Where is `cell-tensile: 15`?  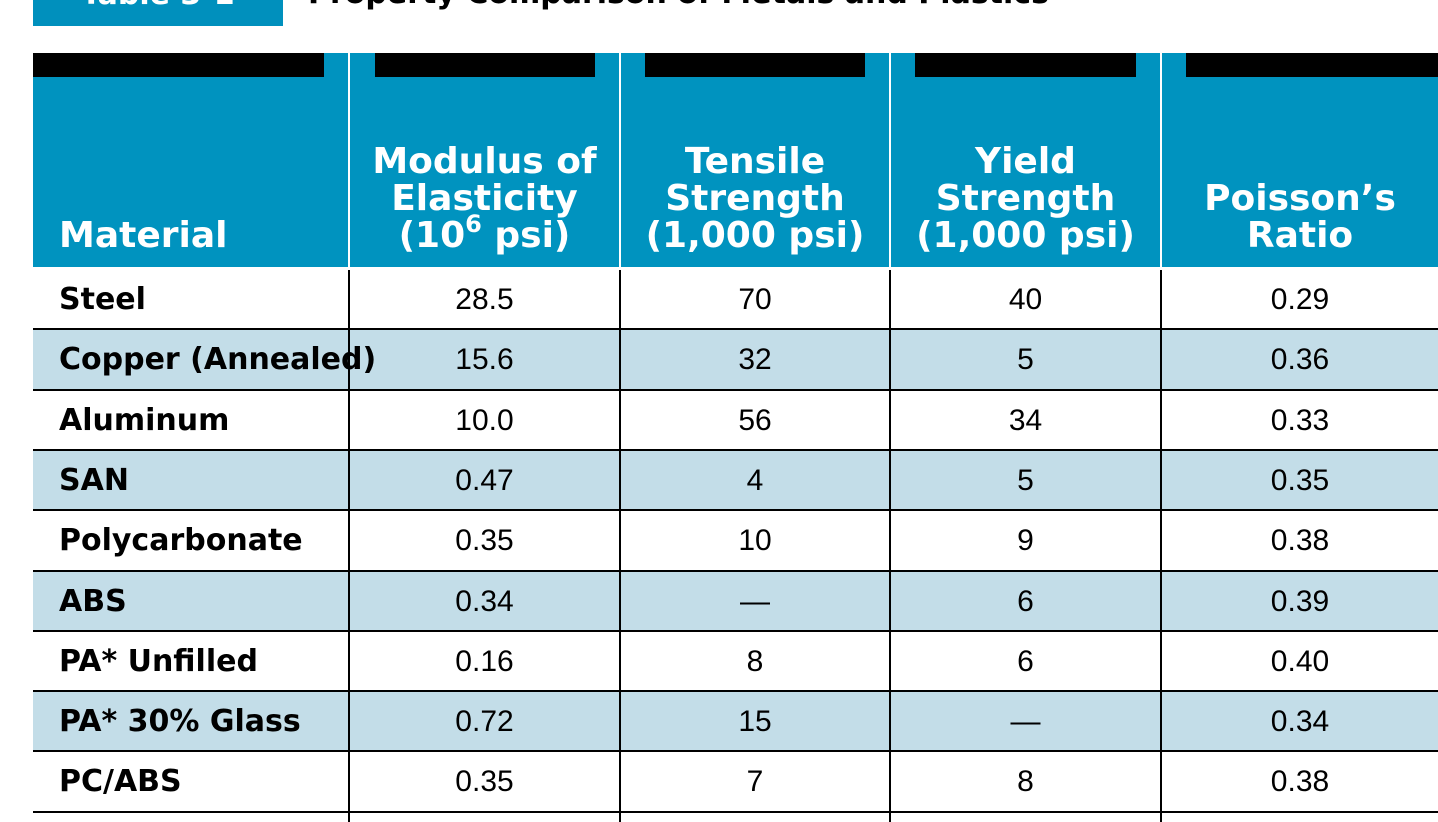 cell-tensile: 15 is located at coordinates (755, 721).